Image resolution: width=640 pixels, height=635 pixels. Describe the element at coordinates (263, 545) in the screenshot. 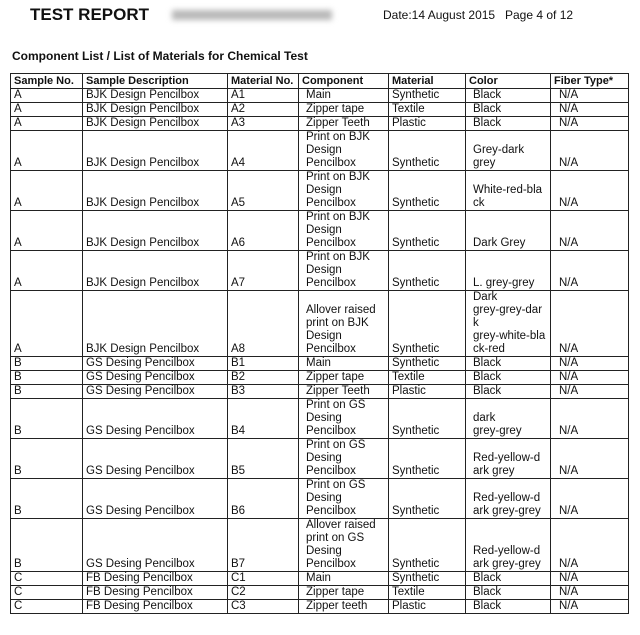

I see `table-cell: B7` at that location.